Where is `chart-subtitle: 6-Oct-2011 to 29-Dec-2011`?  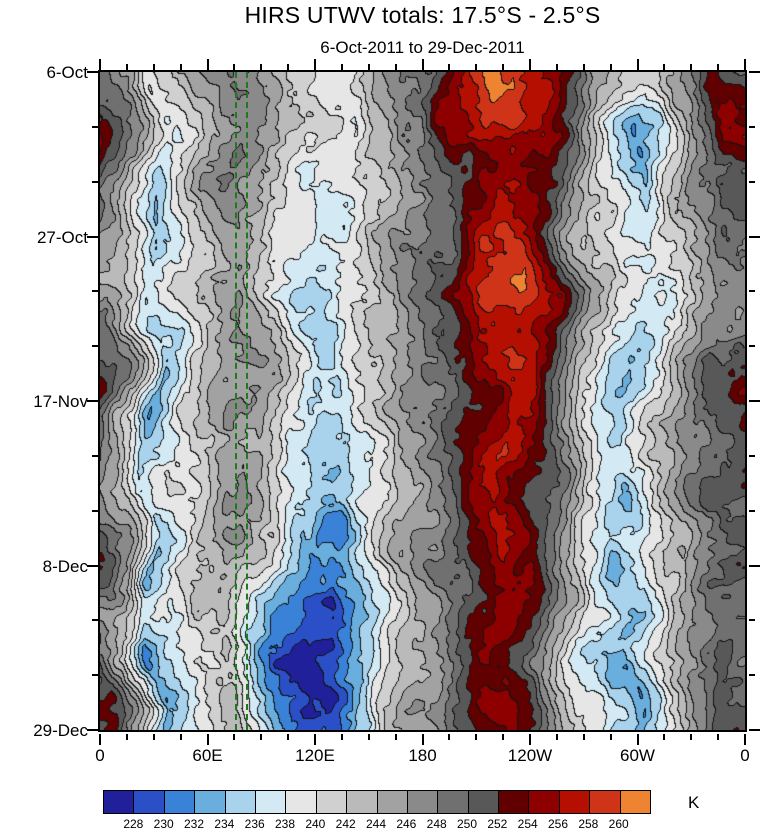
chart-subtitle: 6-Oct-2011 to 29-Dec-2011 is located at coordinates (422, 47).